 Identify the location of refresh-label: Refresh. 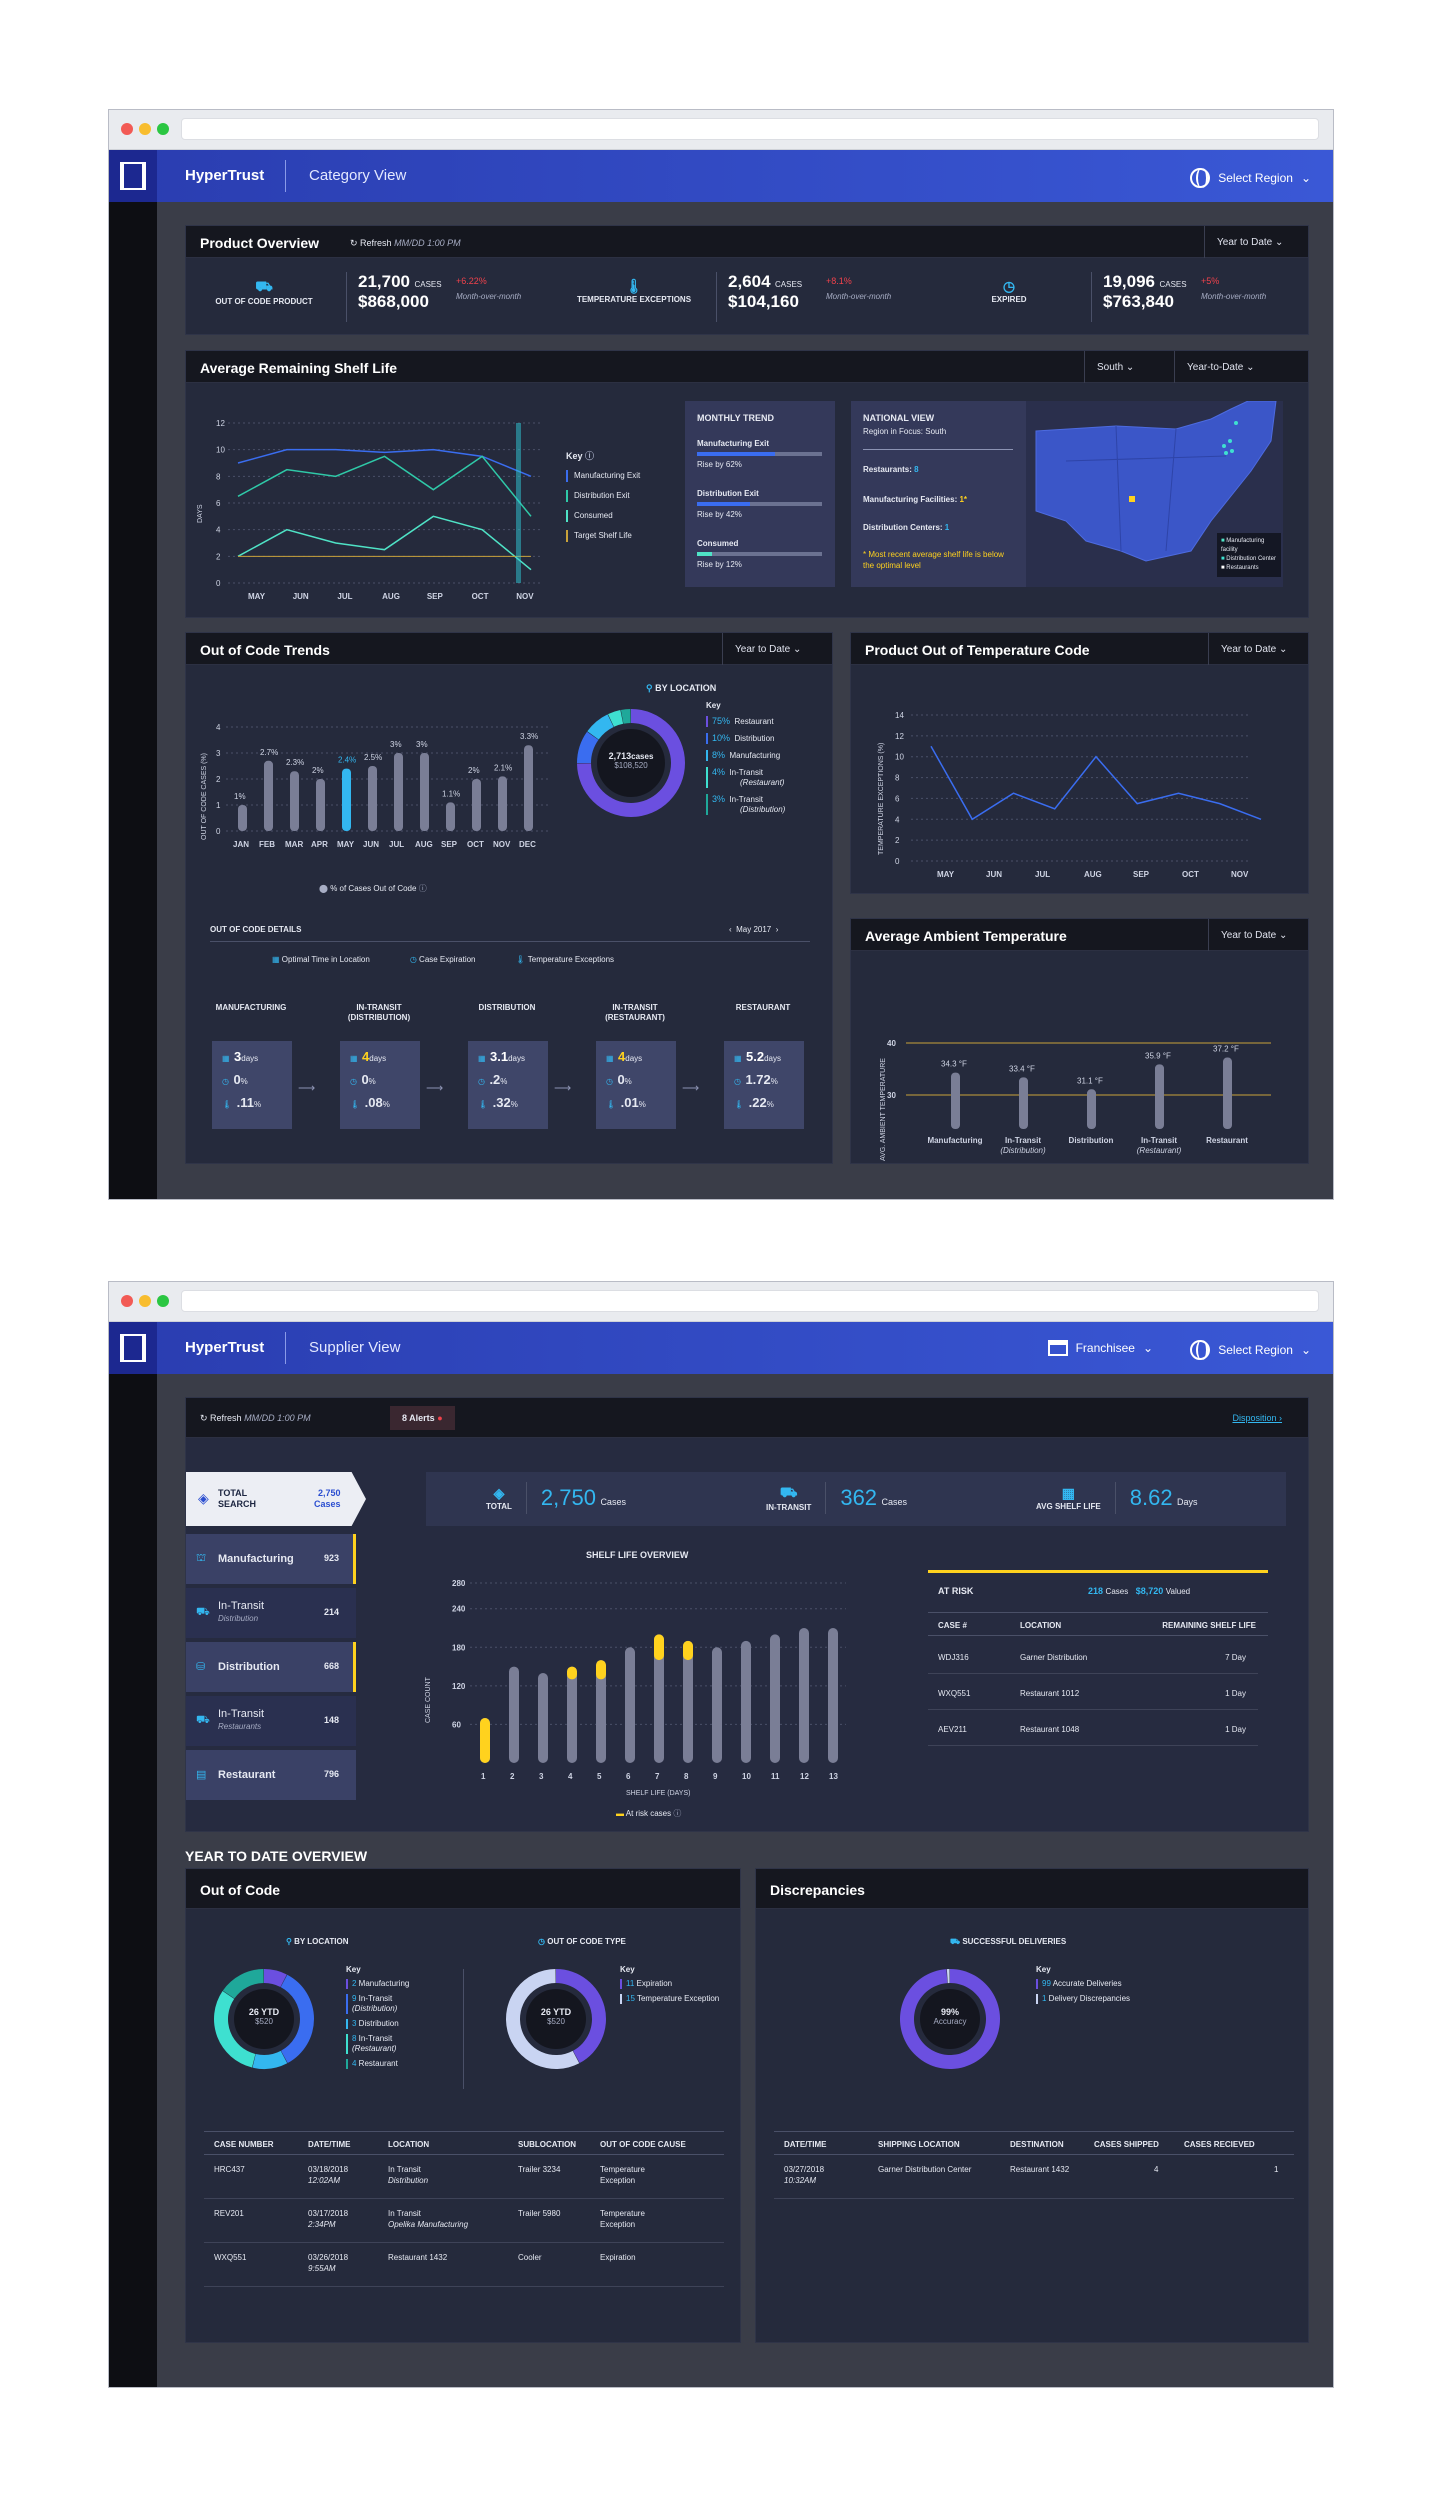
(376, 243).